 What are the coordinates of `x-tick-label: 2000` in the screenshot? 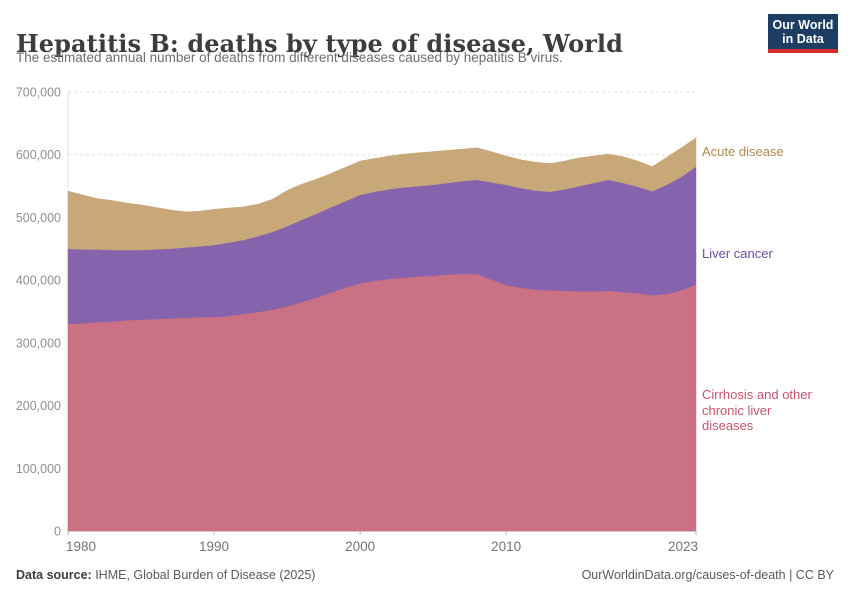 It's located at (360, 546).